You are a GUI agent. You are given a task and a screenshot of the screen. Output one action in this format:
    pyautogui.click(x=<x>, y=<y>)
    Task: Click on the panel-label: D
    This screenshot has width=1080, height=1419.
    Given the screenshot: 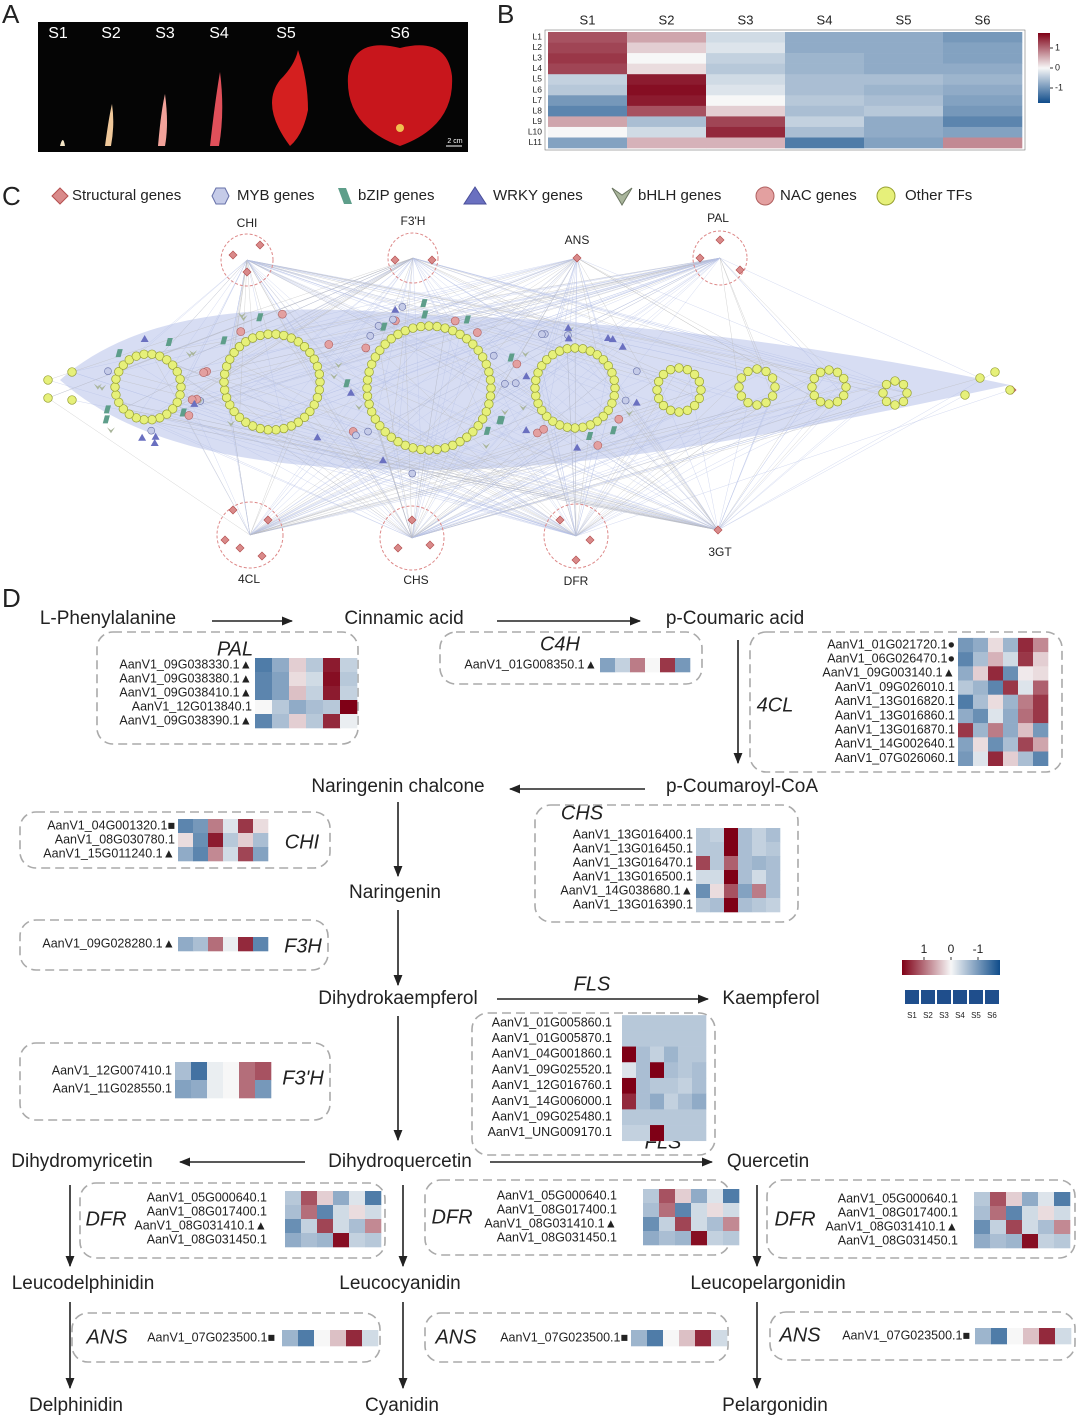 What is the action you would take?
    pyautogui.click(x=11, y=598)
    